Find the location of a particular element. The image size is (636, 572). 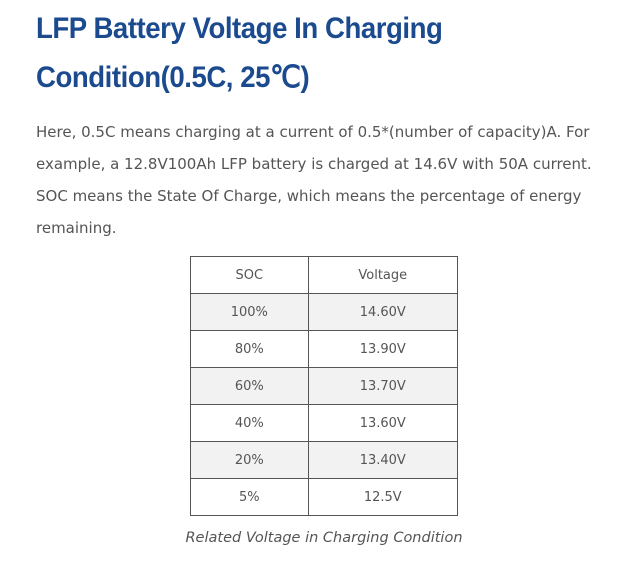

table-caption: Related Voltage in Charging Condition is located at coordinates (324, 538).